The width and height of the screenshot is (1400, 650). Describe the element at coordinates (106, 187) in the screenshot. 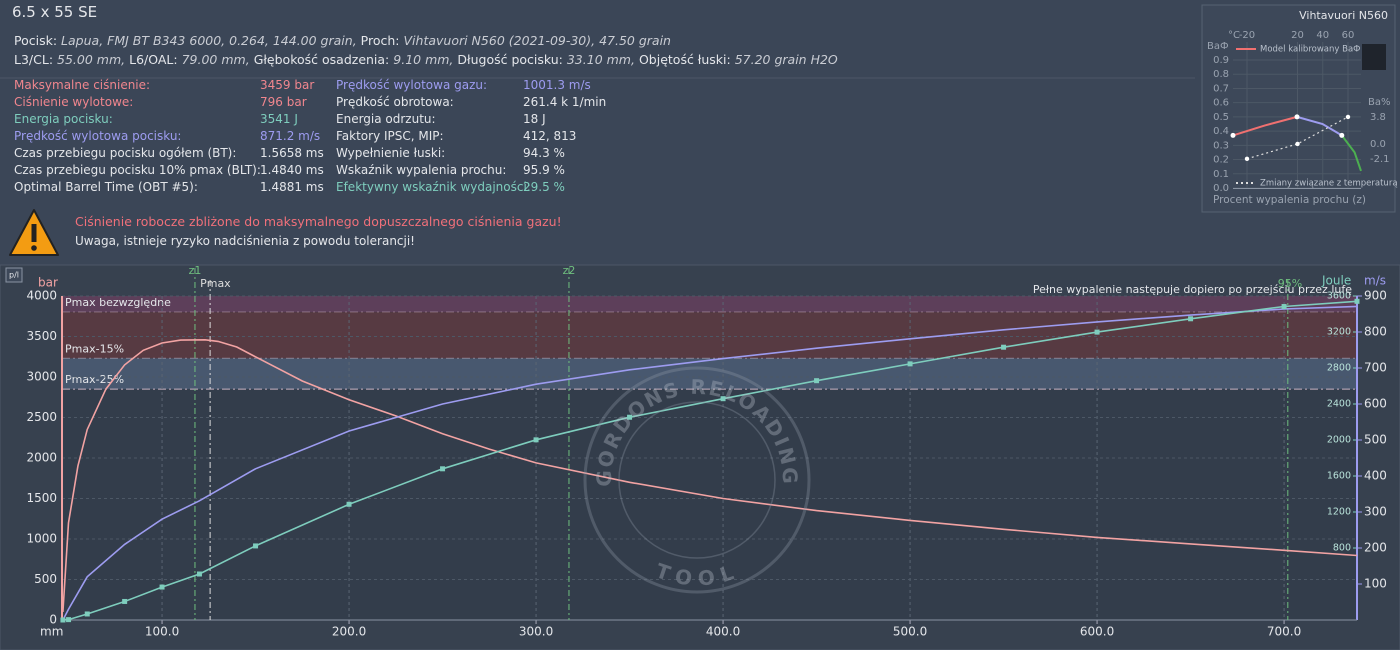

I see `stat-name: Optimal Barrel Time (OBT #5):` at that location.